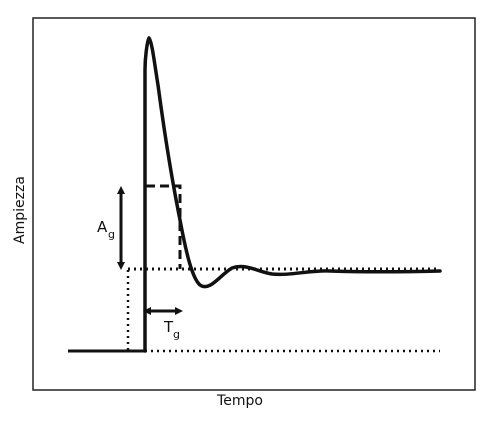 Image resolution: width=497 pixels, height=422 pixels. What do you see at coordinates (176, 334) in the screenshot?
I see `time-subscript: g` at bounding box center [176, 334].